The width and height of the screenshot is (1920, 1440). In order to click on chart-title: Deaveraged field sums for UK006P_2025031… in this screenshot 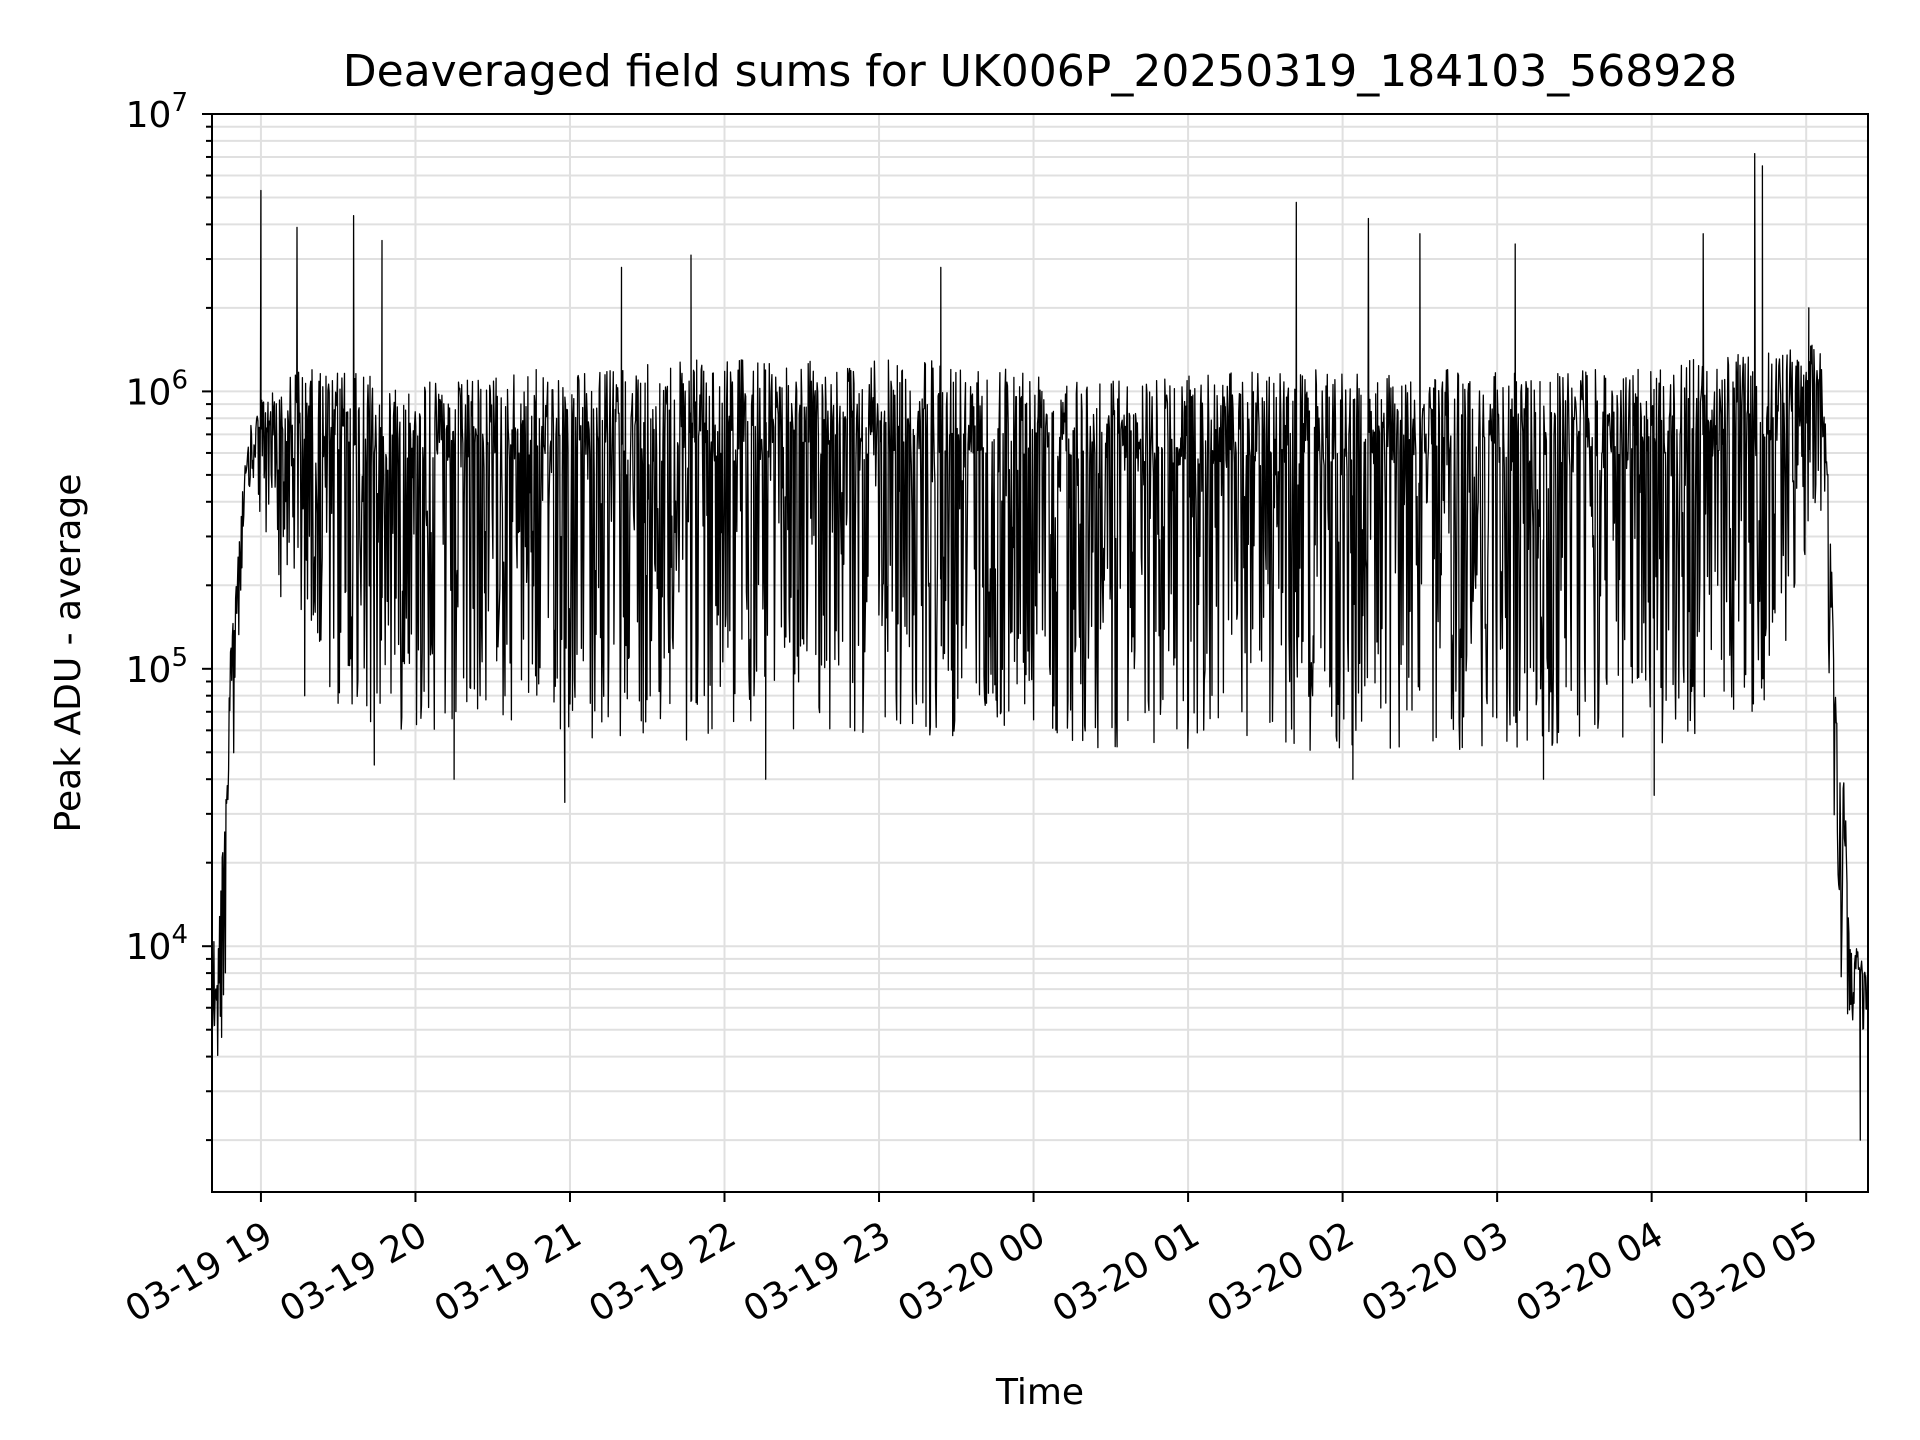, I will do `click(1040, 71)`.